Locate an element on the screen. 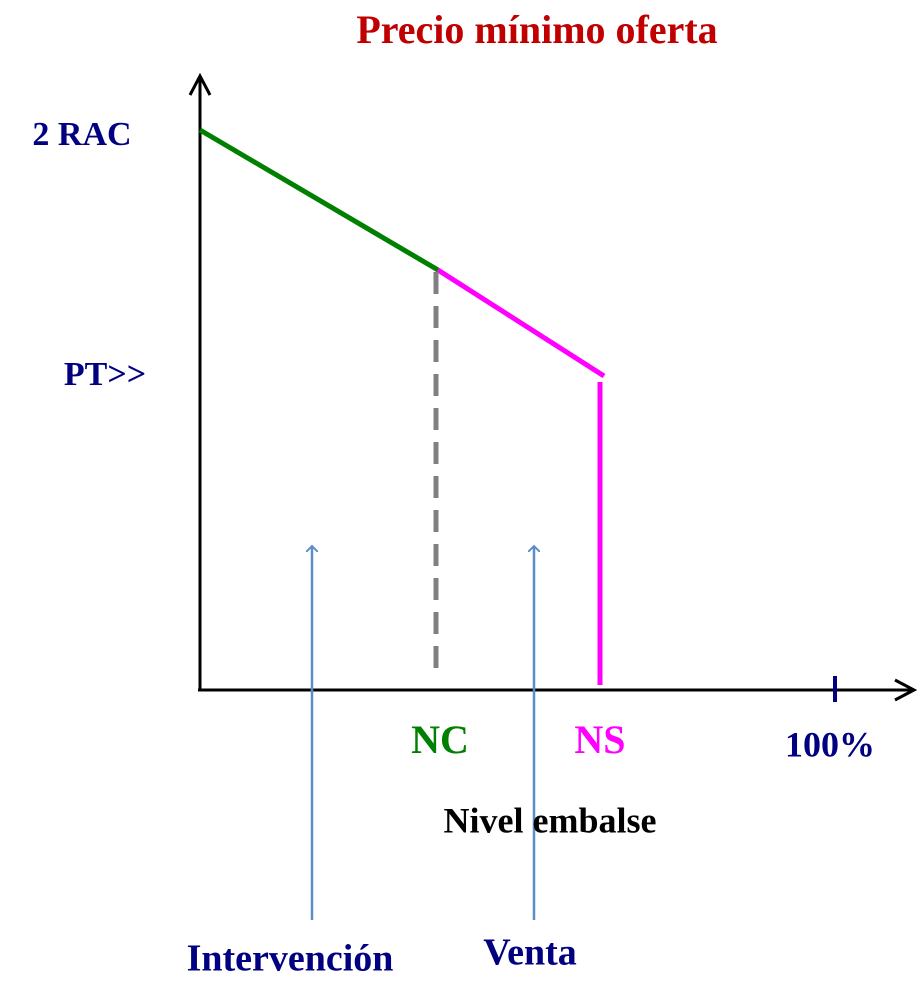 The height and width of the screenshot is (983, 923). y-label: PT>> is located at coordinates (105, 374).